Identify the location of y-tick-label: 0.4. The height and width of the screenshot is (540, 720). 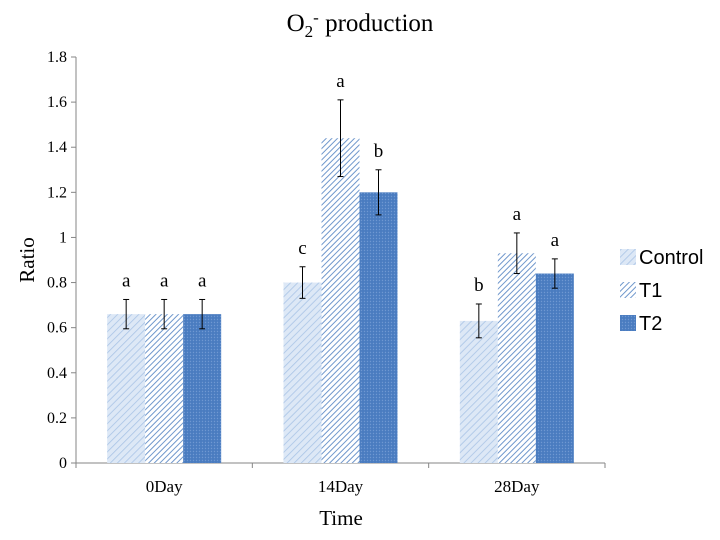
(57, 373).